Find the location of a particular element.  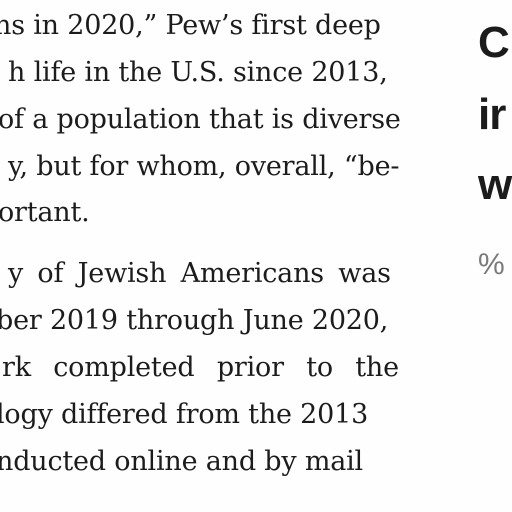

article-line: y, but for whom, overall, “be- is located at coordinates (204, 166).